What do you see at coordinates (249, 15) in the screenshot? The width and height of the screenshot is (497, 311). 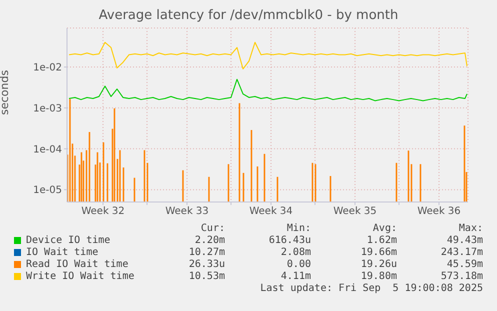 I see `chart-title: Average latency for /dev/mmcblk0 - by month` at bounding box center [249, 15].